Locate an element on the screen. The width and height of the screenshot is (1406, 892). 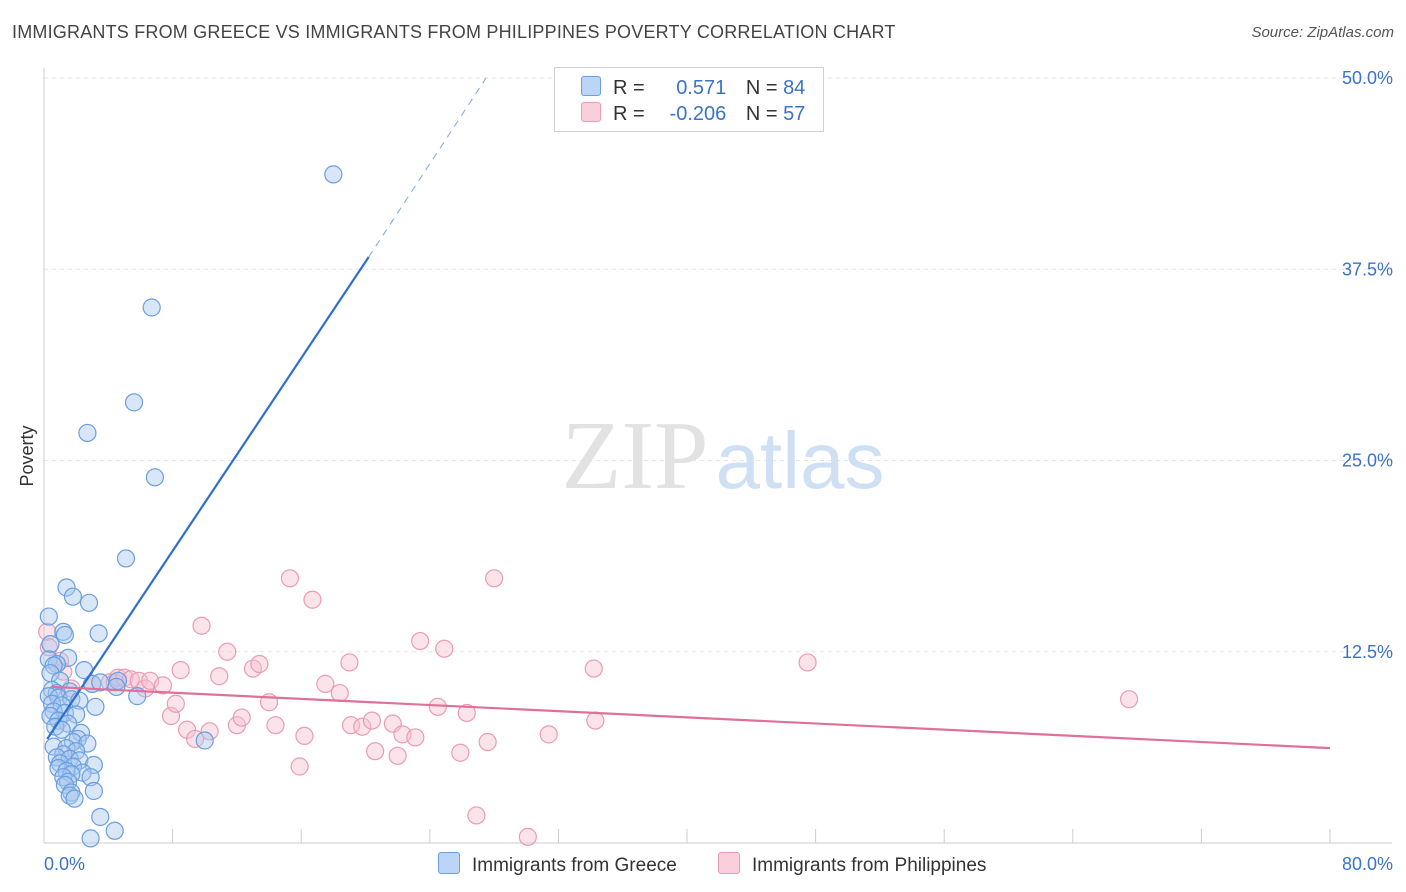
watermark-atlas: atlas is located at coordinates (800, 460).